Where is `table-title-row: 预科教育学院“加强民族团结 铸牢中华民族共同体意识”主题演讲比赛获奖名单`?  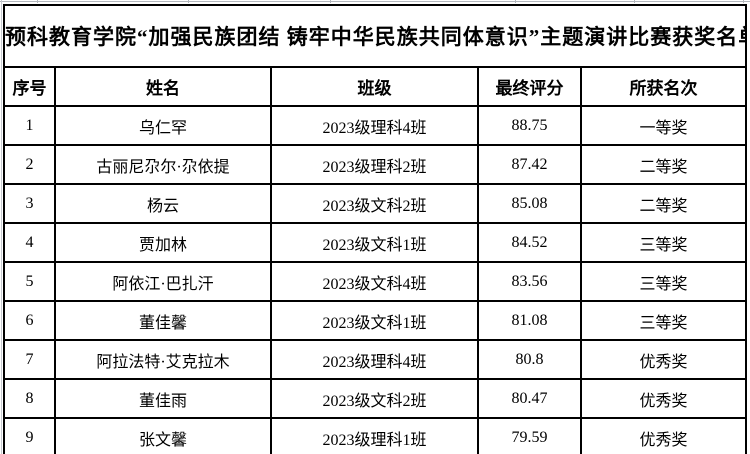 table-title-row: 预科教育学院“加强民族团结 铸牢中华民族共同体意识”主题演讲比赛获奖名单 is located at coordinates (375, 36).